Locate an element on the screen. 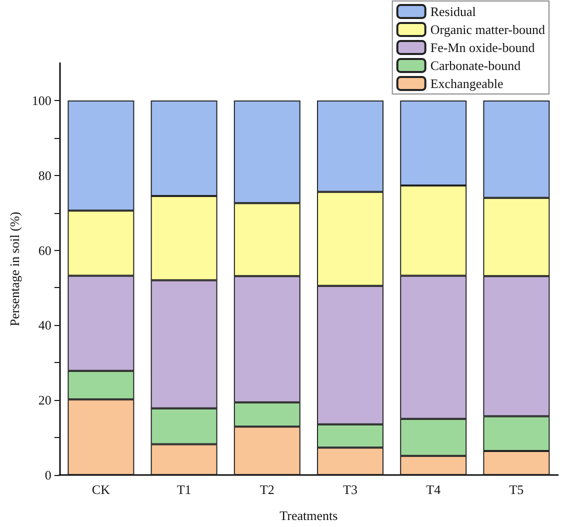 This screenshot has width=567, height=527. x-axis-title: Treatments is located at coordinates (309, 515).